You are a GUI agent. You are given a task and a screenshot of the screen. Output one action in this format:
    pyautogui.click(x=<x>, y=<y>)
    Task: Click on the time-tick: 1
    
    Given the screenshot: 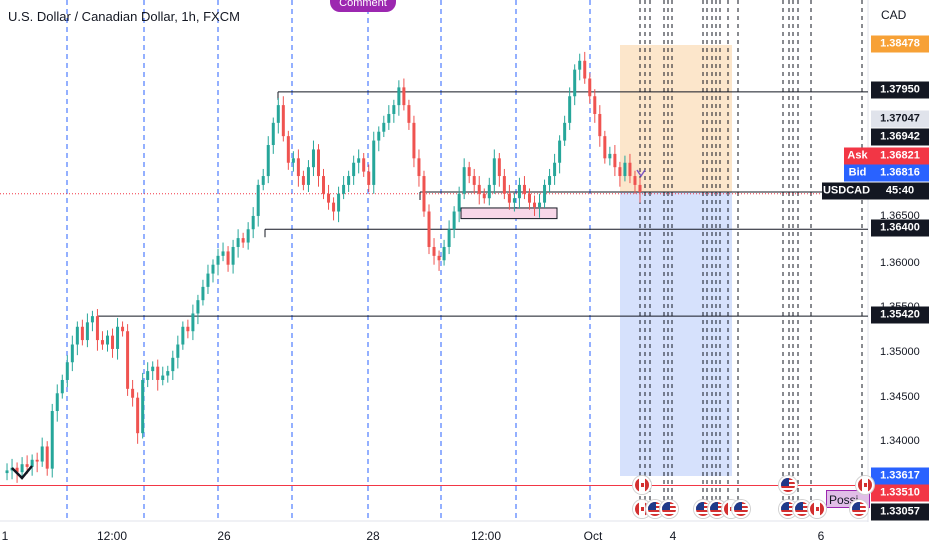 What is the action you would take?
    pyautogui.click(x=5, y=536)
    